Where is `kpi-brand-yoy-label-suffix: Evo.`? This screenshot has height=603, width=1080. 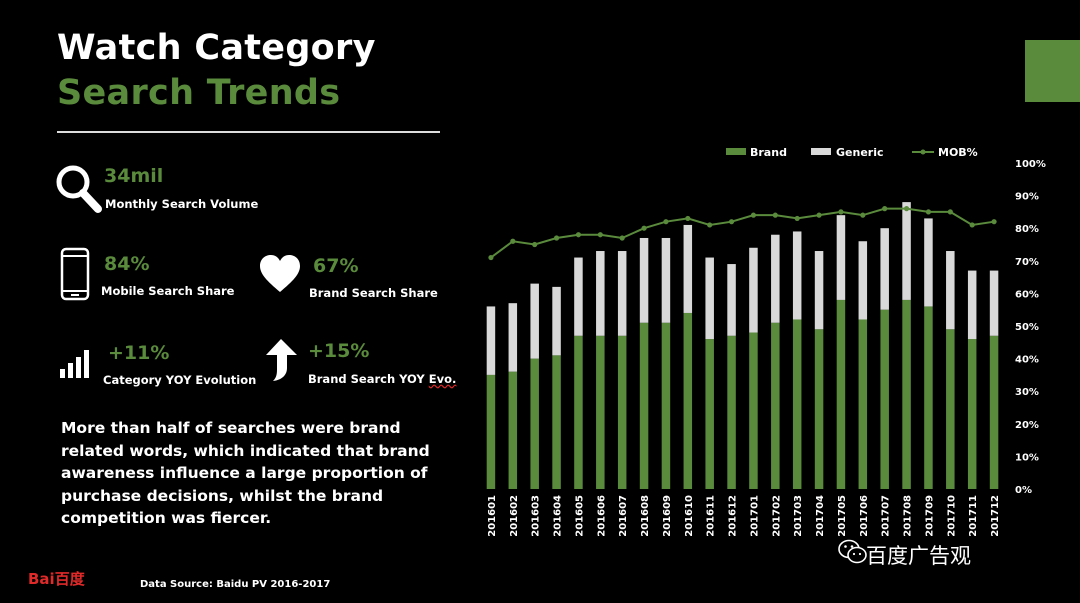
kpi-brand-yoy-label-suffix: Evo. is located at coordinates (442, 379).